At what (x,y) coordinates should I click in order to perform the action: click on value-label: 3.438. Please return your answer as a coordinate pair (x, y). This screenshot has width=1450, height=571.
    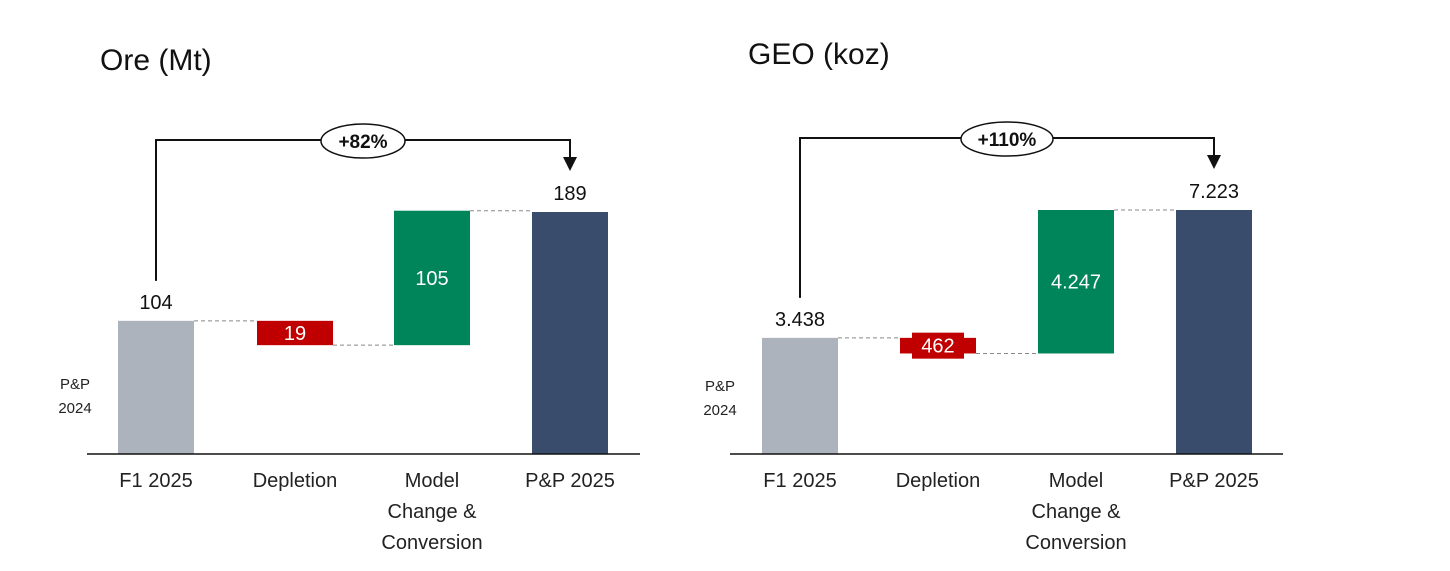
    Looking at the image, I should click on (800, 320).